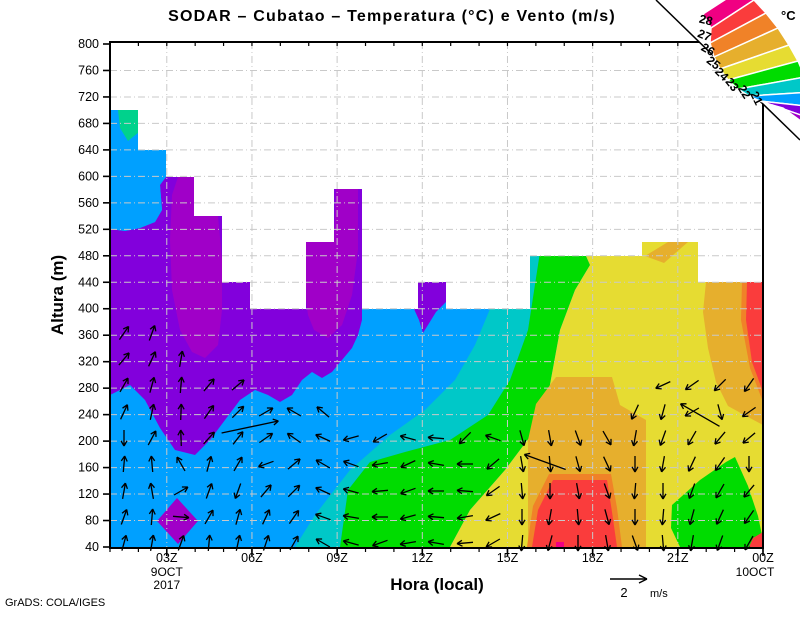 This screenshot has width=800, height=618. What do you see at coordinates (88, 282) in the screenshot?
I see `y-tick-label-440: 440` at bounding box center [88, 282].